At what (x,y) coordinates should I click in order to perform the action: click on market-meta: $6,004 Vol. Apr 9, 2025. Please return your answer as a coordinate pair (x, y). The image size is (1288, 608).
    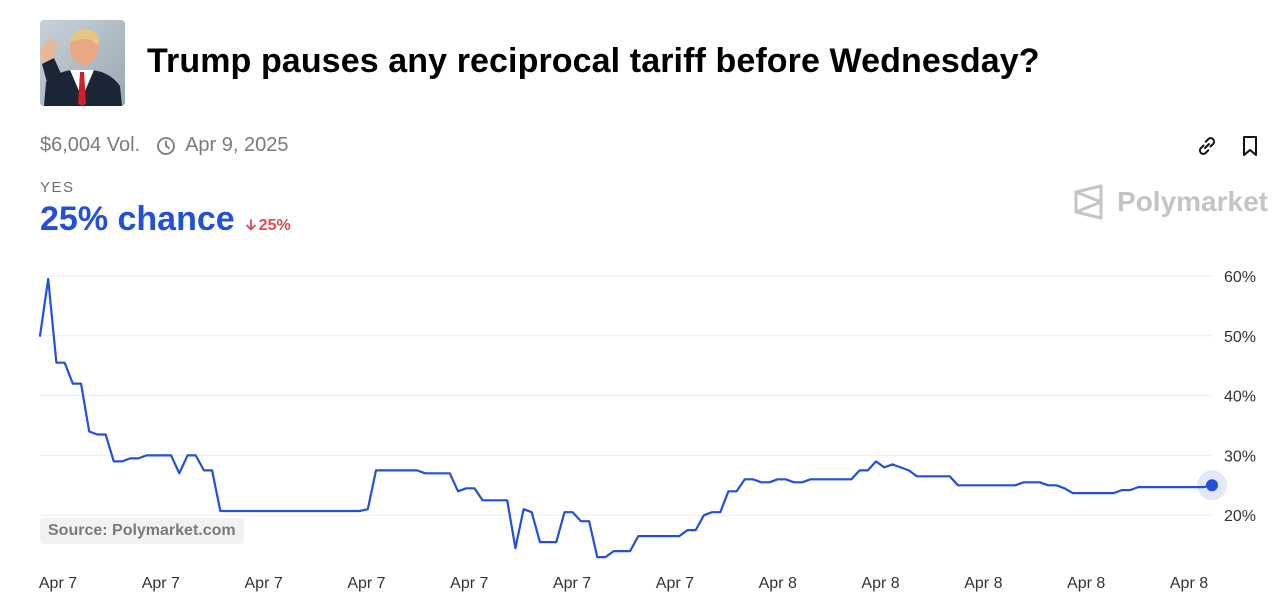
    Looking at the image, I should click on (164, 145).